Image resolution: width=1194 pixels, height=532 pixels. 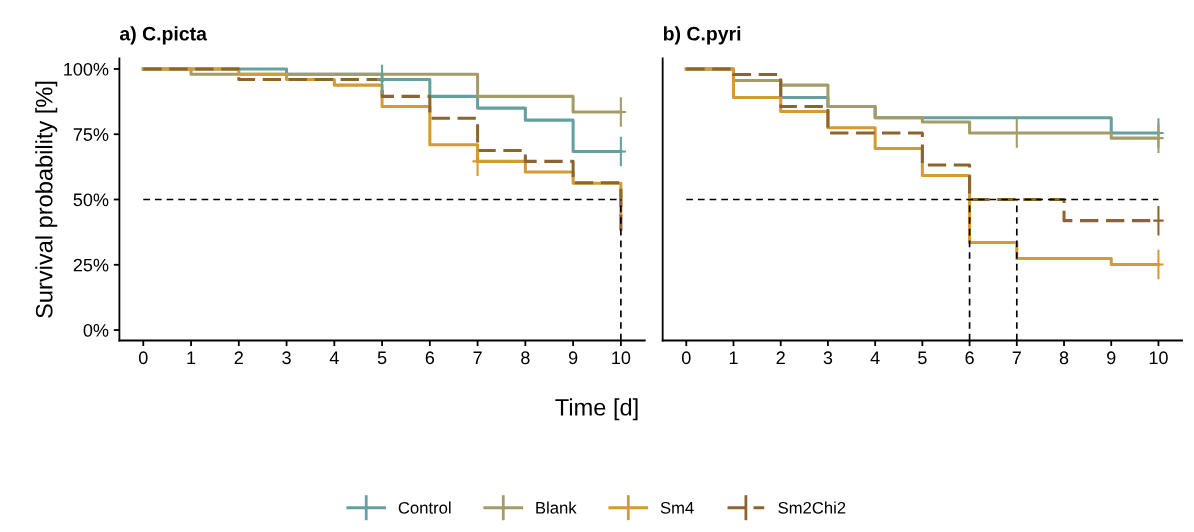 What do you see at coordinates (91, 200) in the screenshot?
I see `y-tick-label: 50%` at bounding box center [91, 200].